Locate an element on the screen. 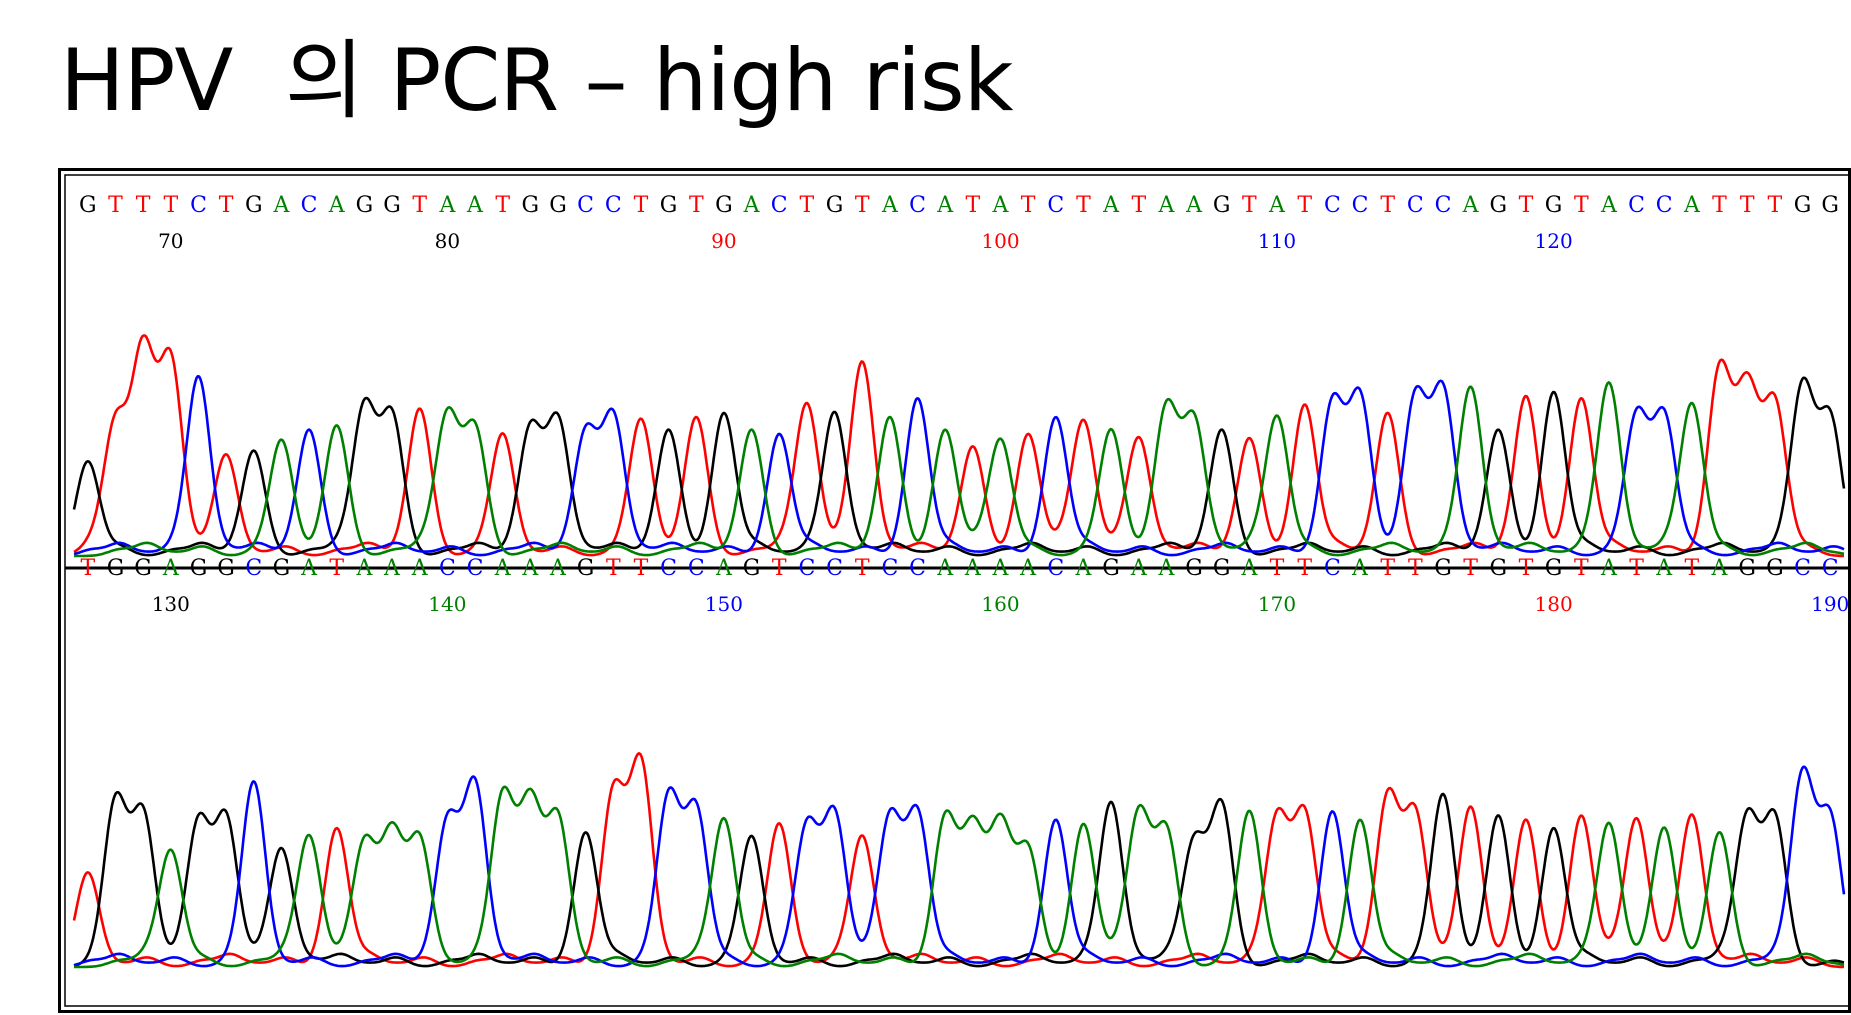  position-tick-label: 160 is located at coordinates (1000, 604).